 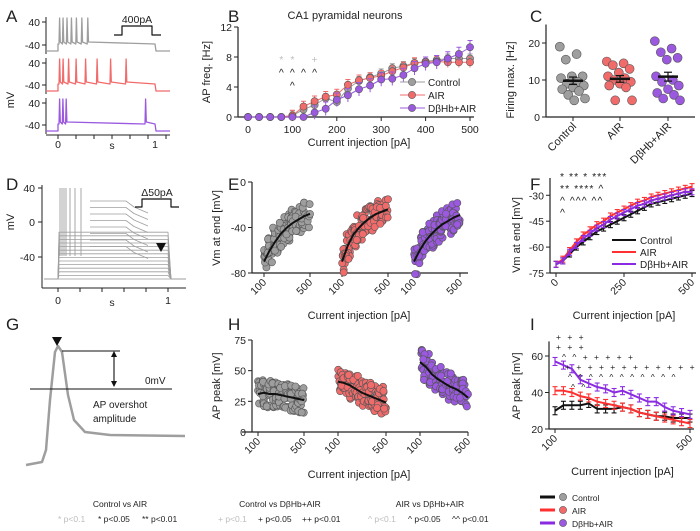 I want to click on footer-sig-p01: ^^ p<0.01, so click(x=470, y=519).